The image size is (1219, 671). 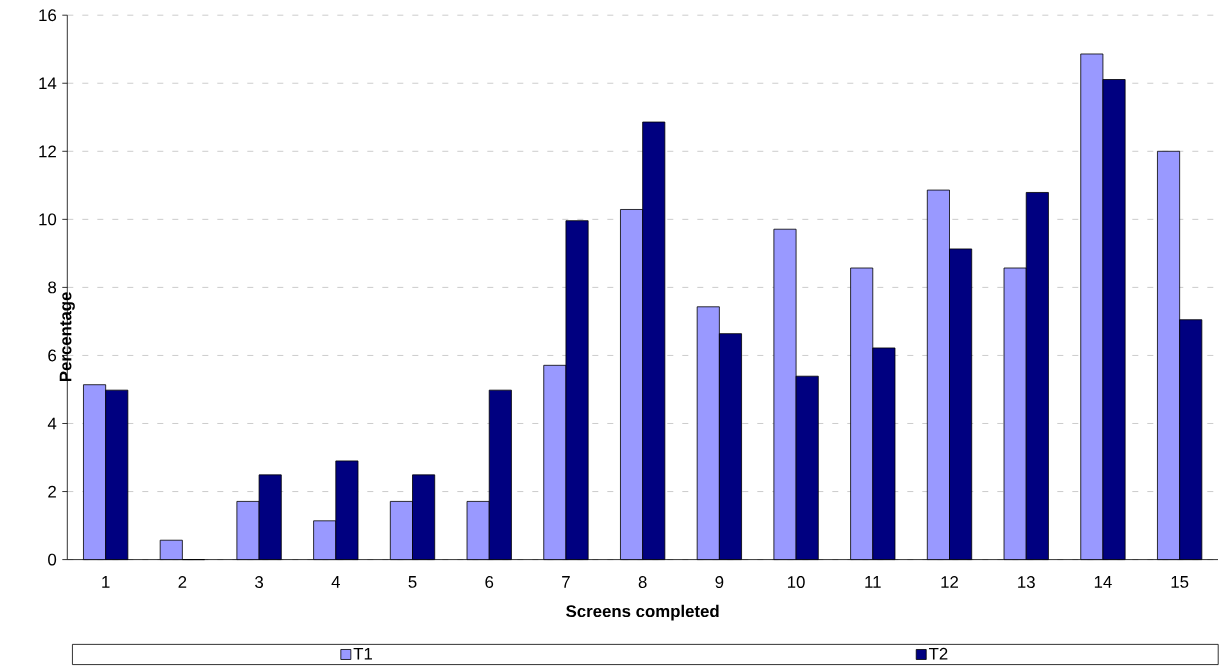 What do you see at coordinates (719, 582) in the screenshot?
I see `x-tick-label: 9` at bounding box center [719, 582].